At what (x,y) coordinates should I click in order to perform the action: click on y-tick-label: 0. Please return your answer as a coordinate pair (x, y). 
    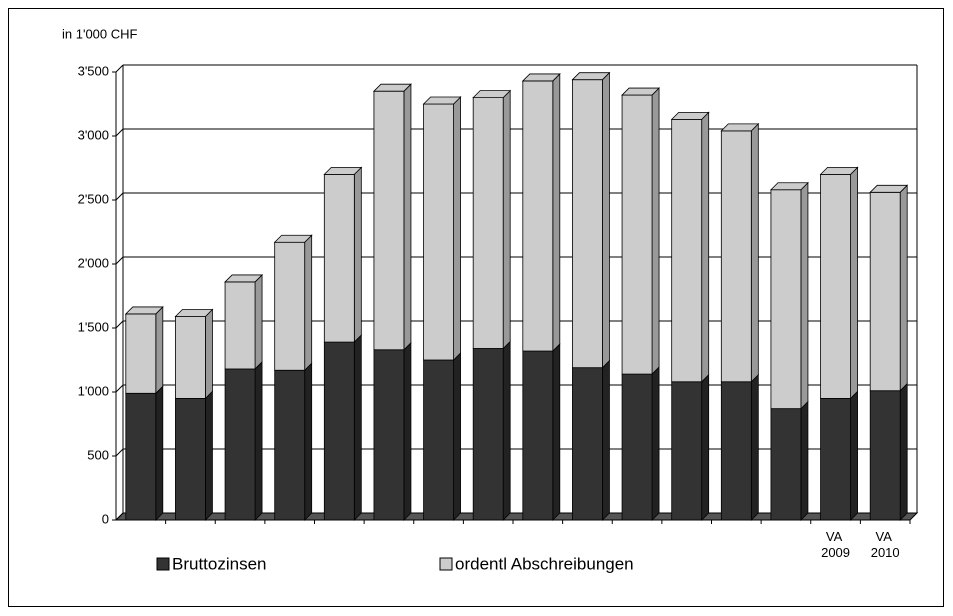
    Looking at the image, I should click on (105, 518).